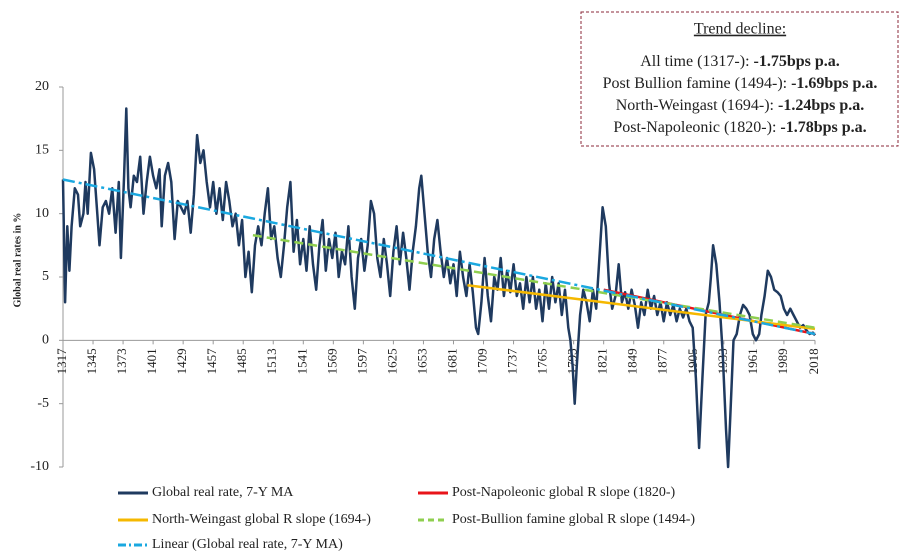 The height and width of the screenshot is (557, 906). I want to click on y-tick-label: 15, so click(42, 150).